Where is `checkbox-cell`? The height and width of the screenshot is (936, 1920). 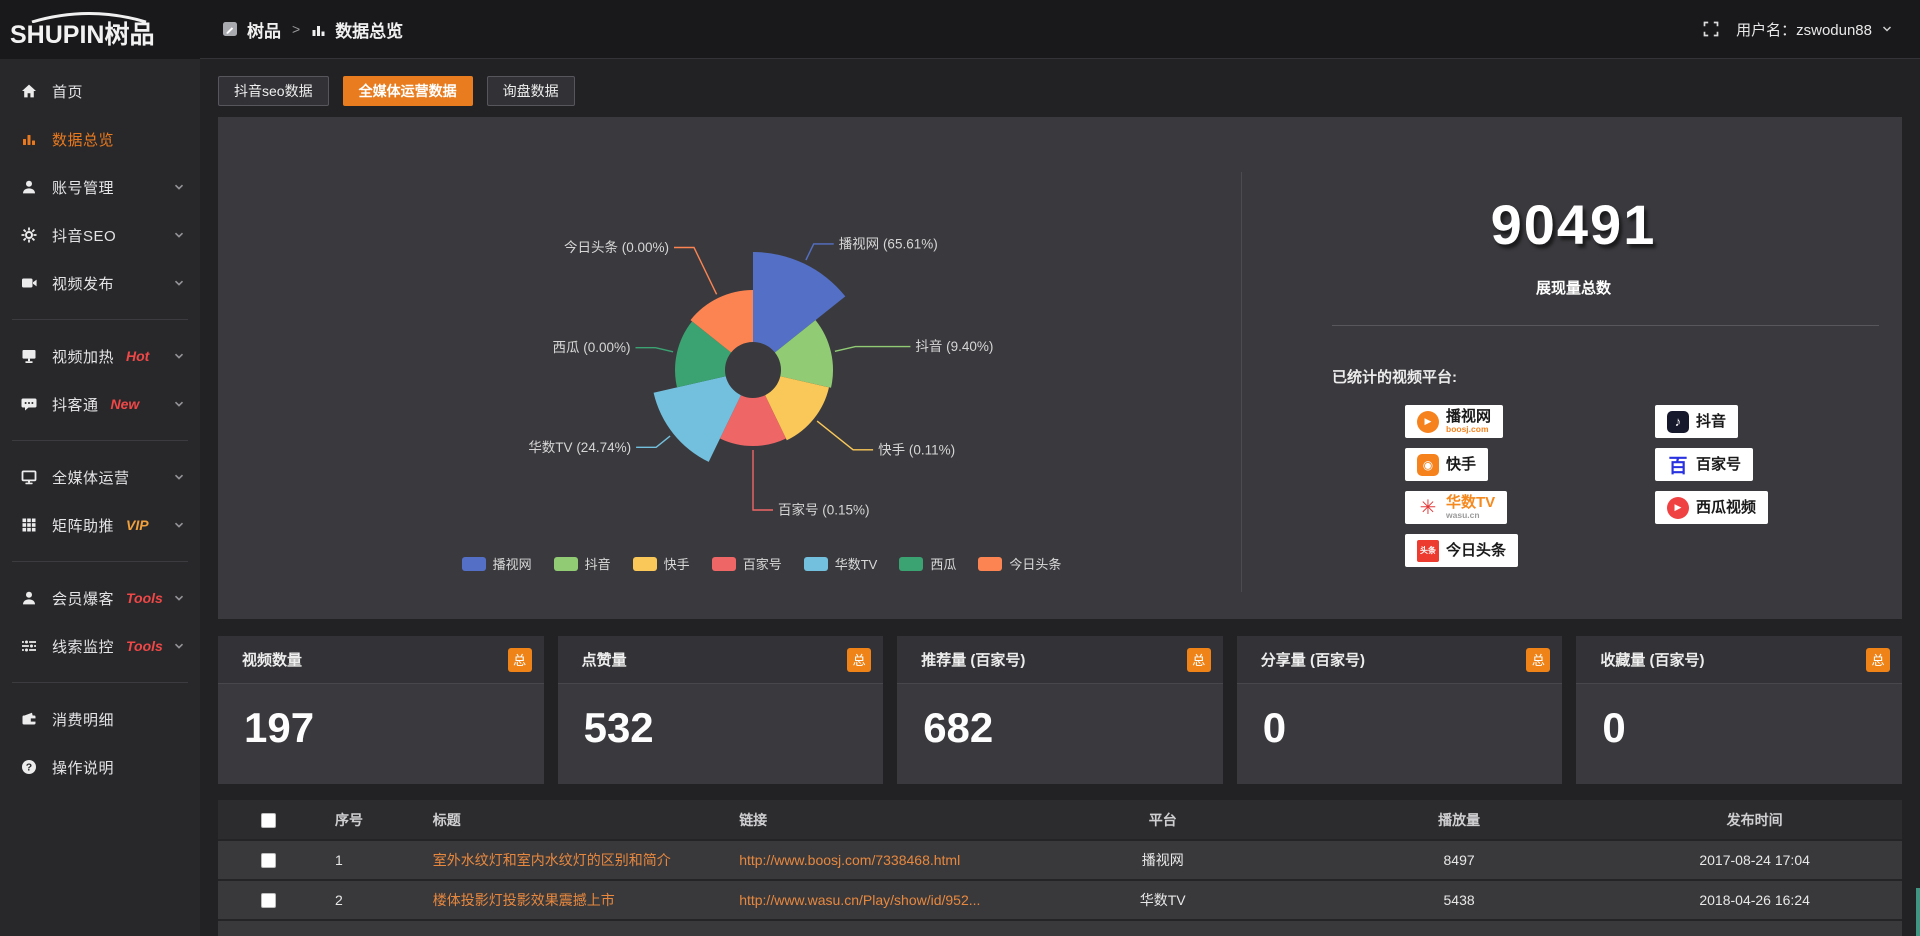
checkbox-cell is located at coordinates (268, 860).